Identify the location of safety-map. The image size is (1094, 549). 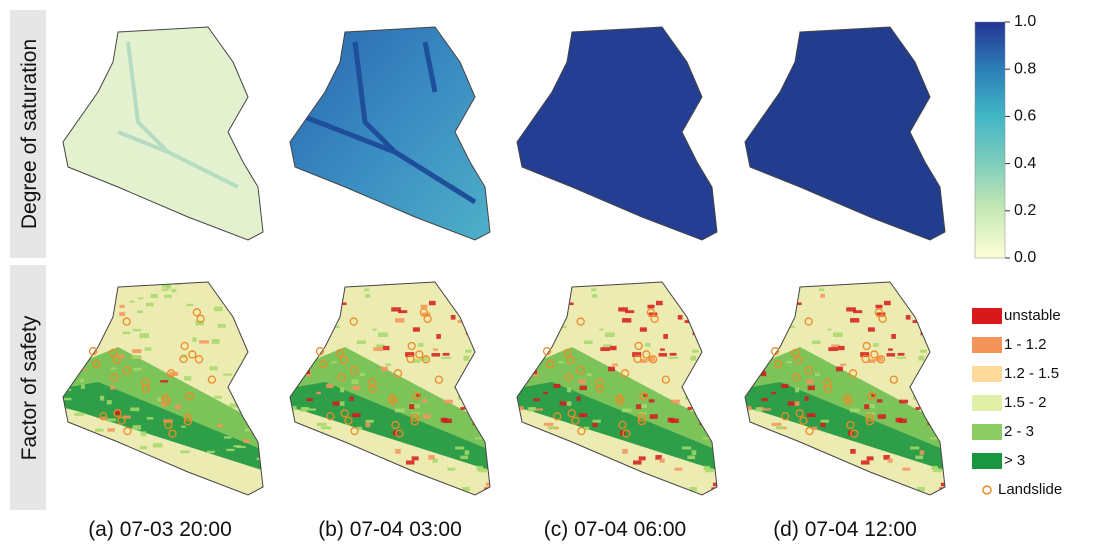
(394, 390).